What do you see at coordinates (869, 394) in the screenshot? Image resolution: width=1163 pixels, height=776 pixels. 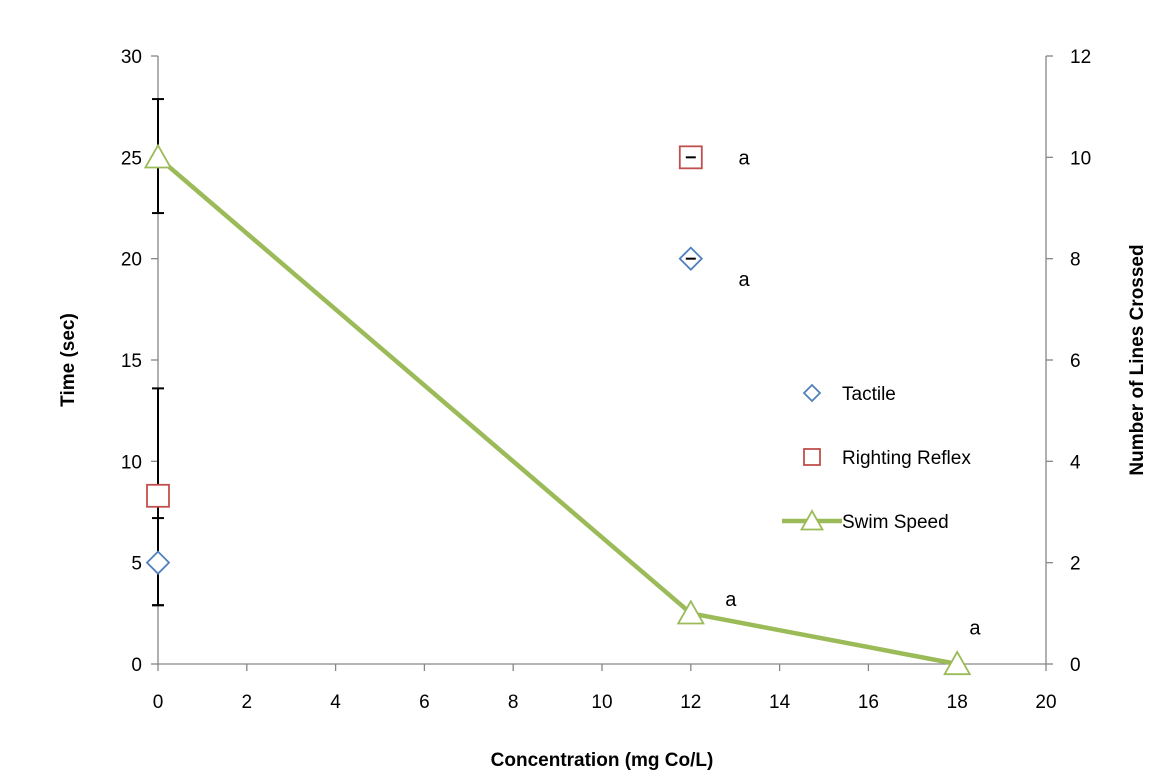 I see `legend-label: Tactile` at bounding box center [869, 394].